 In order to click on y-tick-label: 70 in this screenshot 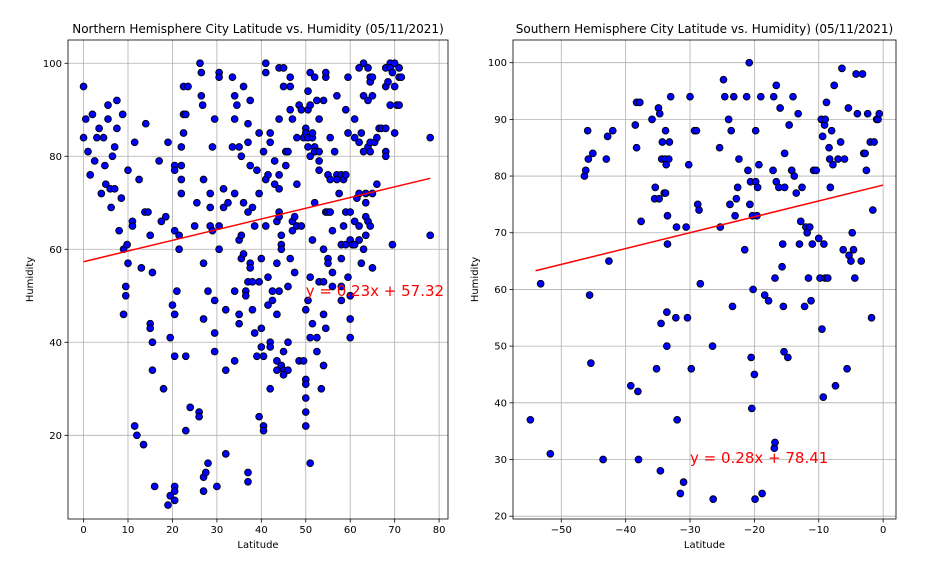, I will do `click(500, 233)`.